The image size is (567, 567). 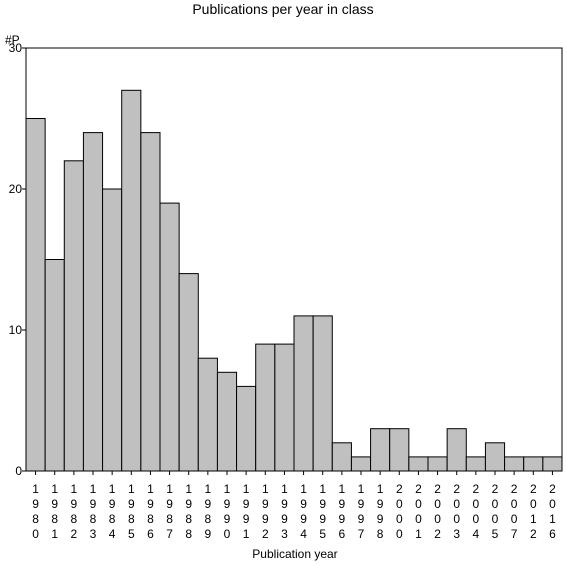 I want to click on bar-2016, so click(x=552, y=464).